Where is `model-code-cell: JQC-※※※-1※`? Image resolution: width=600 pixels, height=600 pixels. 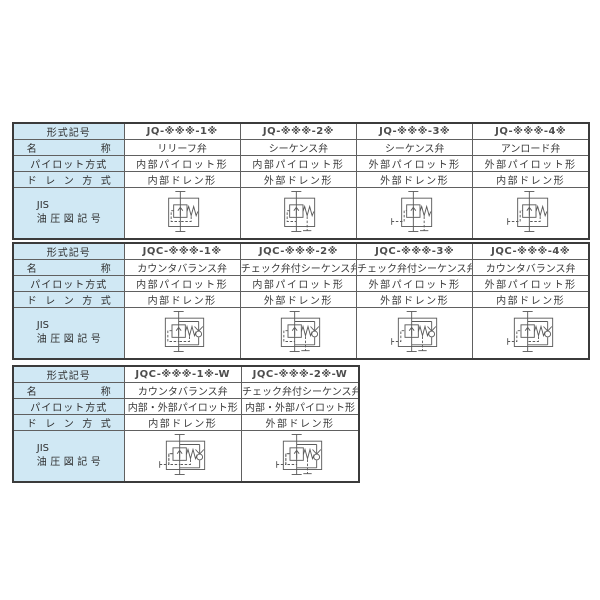 model-code-cell: JQC-※※※-1※ is located at coordinates (182, 251).